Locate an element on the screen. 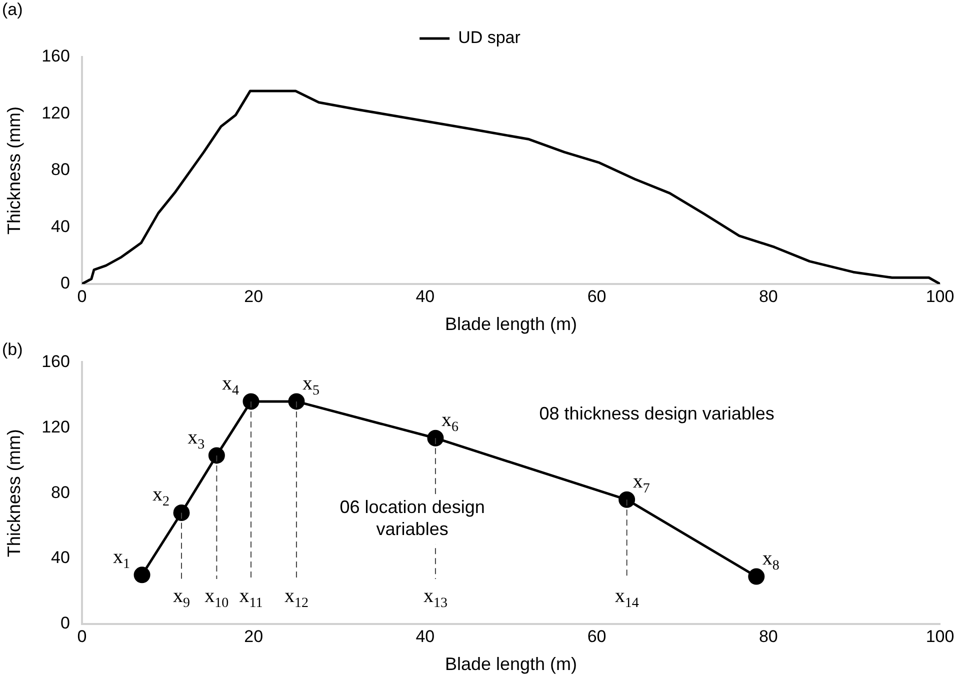  chart-title: (b) is located at coordinates (12, 350).